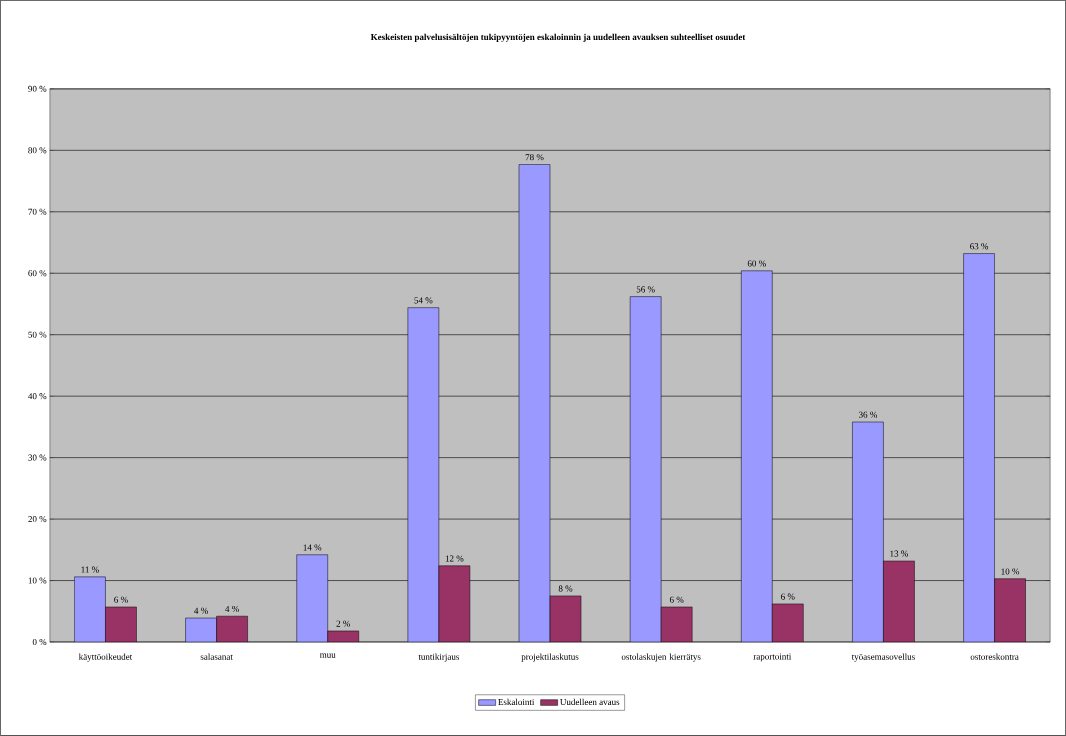  Describe the element at coordinates (565, 588) in the screenshot. I see `data-label: 8 %` at that location.